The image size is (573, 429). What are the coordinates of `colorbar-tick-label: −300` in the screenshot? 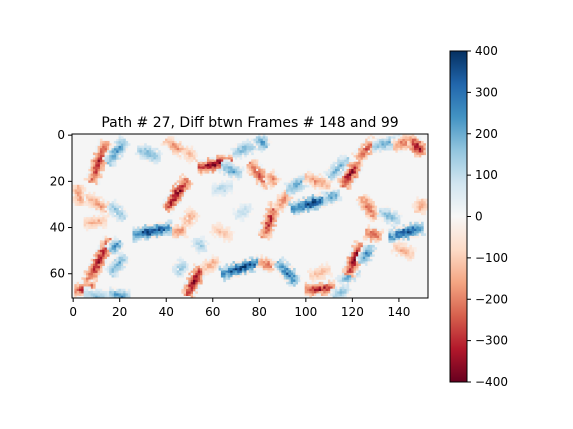 It's located at (491, 341).